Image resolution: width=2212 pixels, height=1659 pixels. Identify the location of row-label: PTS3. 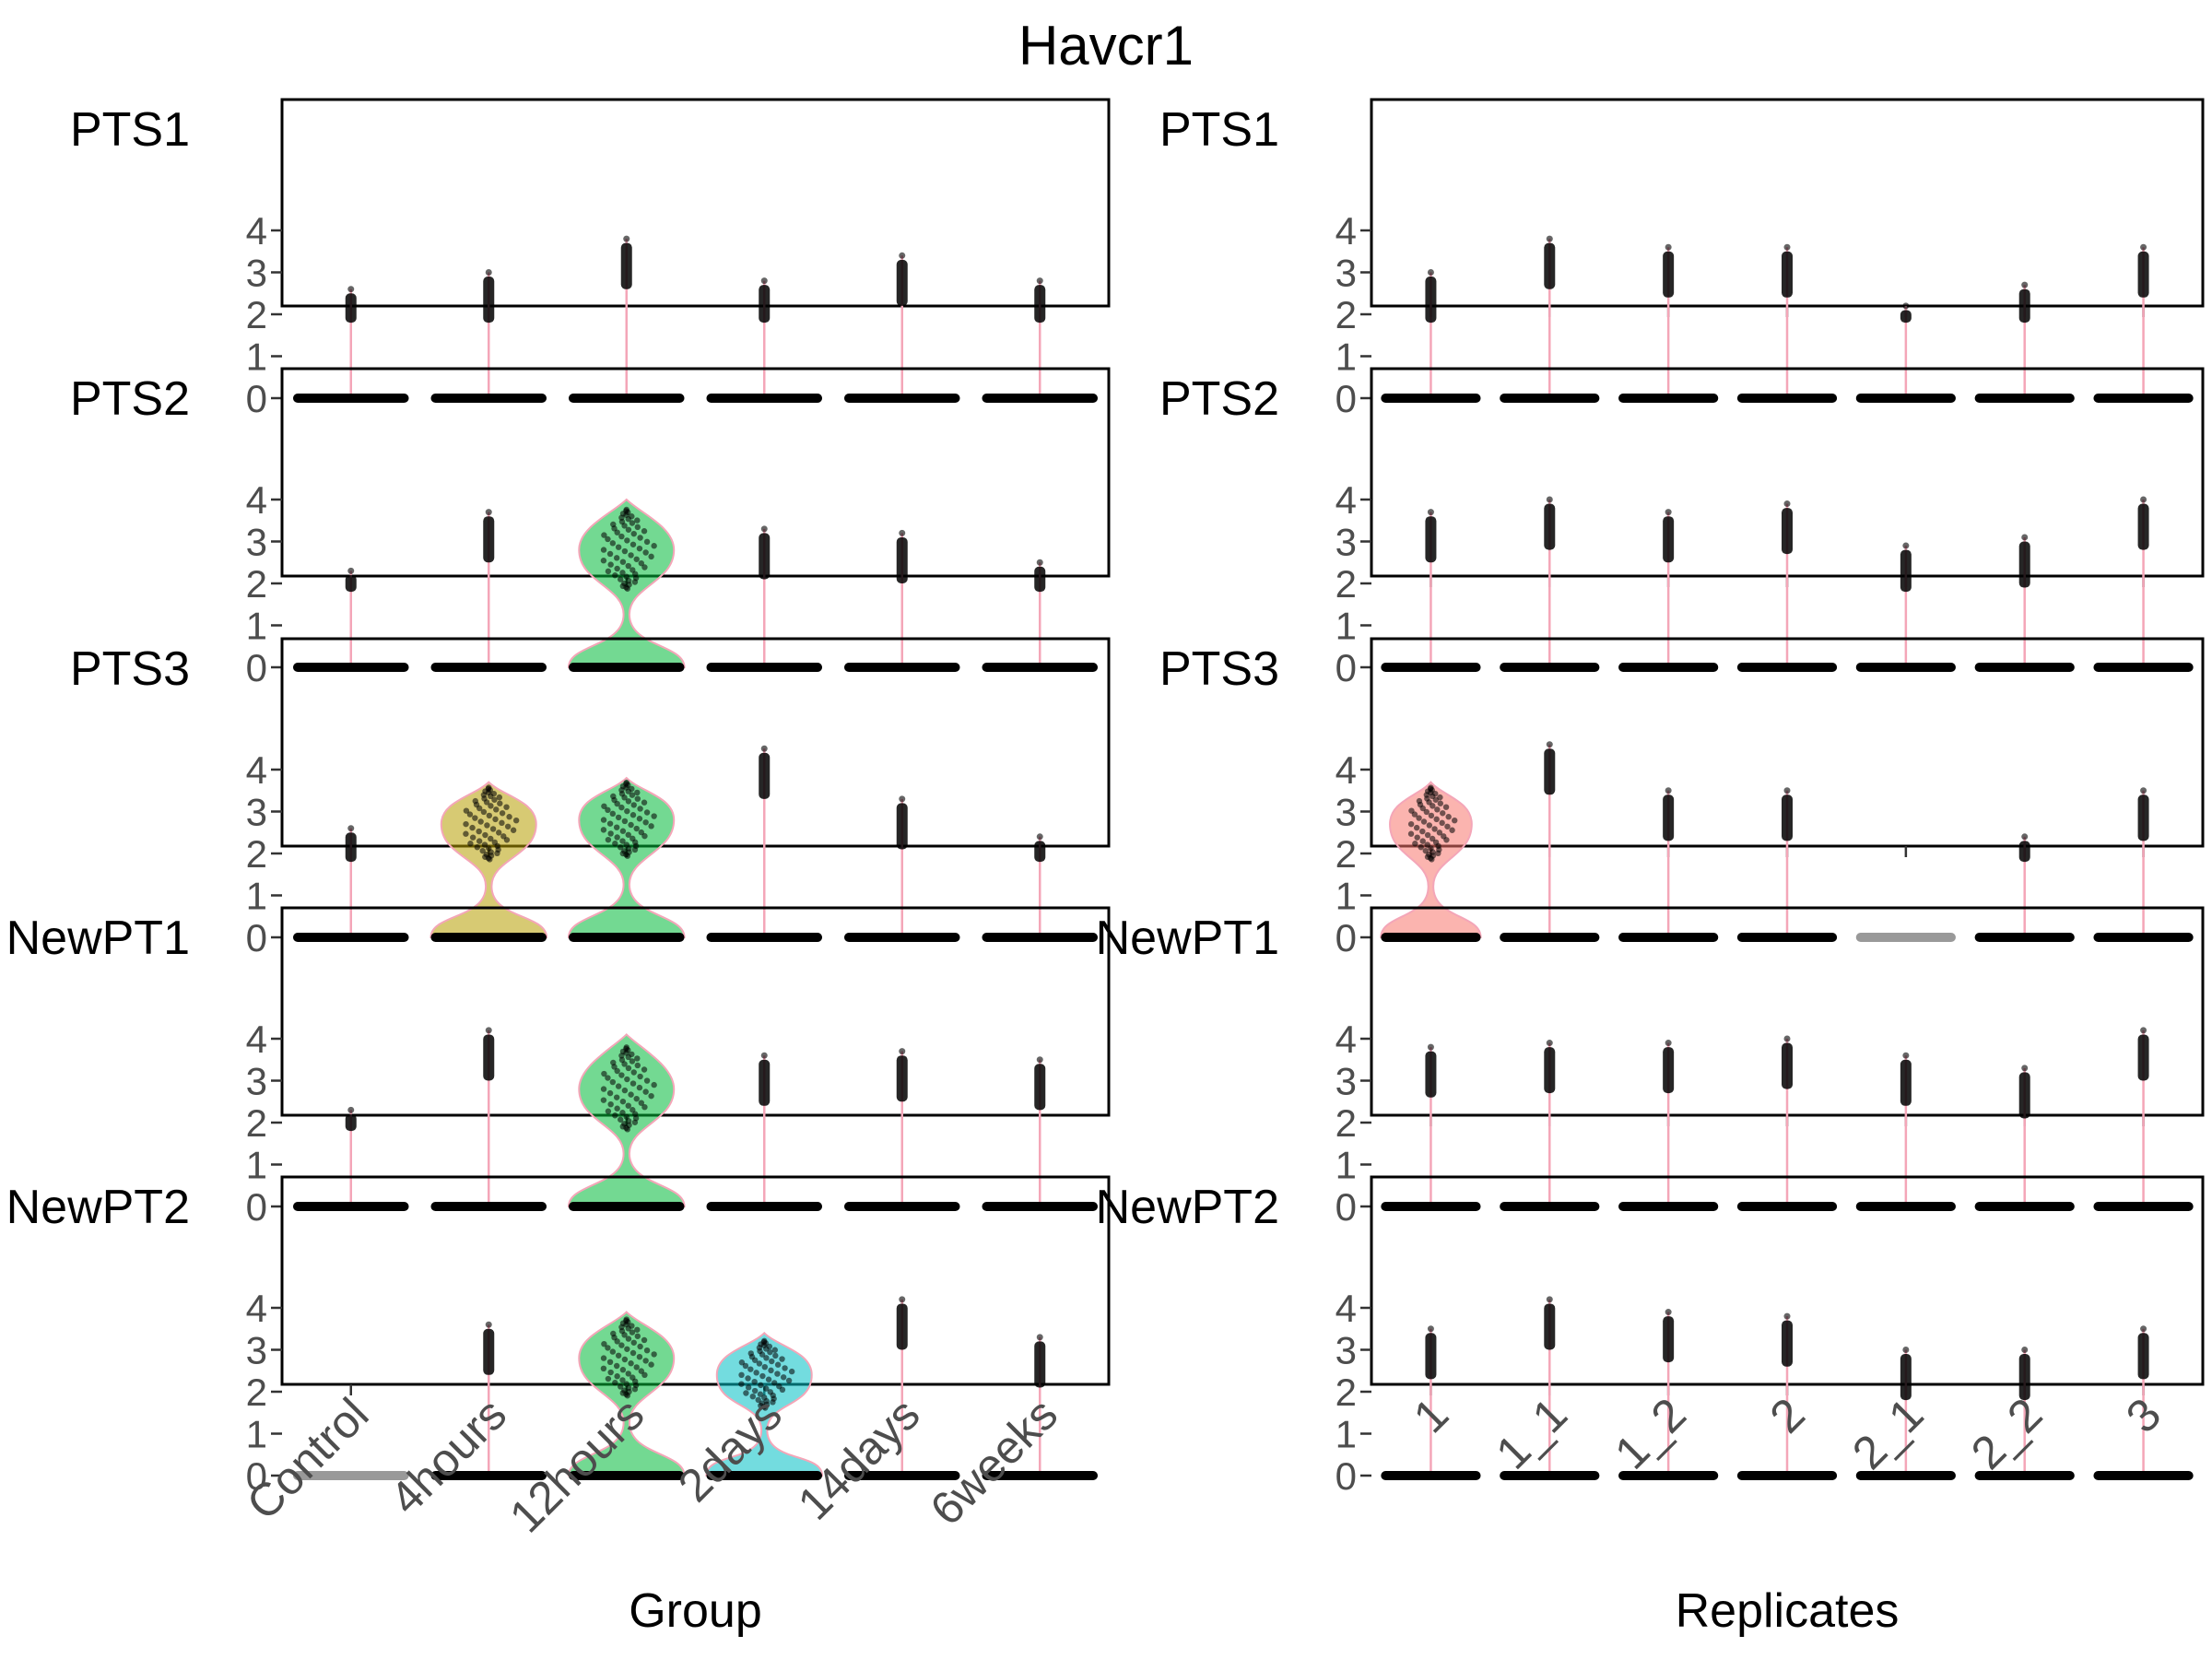
(130, 669).